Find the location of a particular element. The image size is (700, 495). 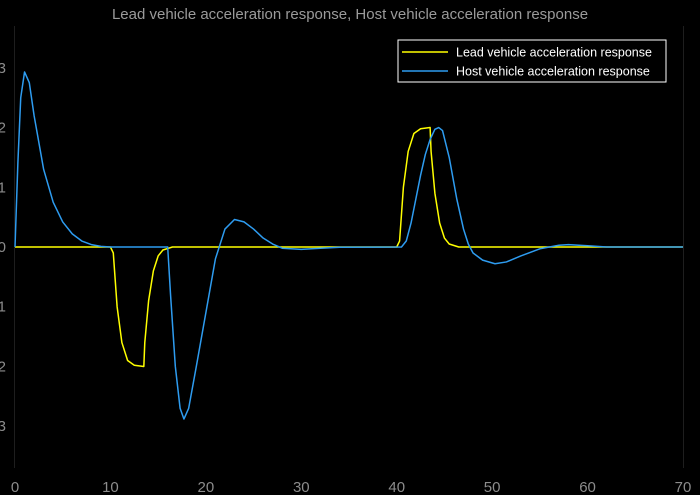

x-tick-label: 50 is located at coordinates (492, 487).